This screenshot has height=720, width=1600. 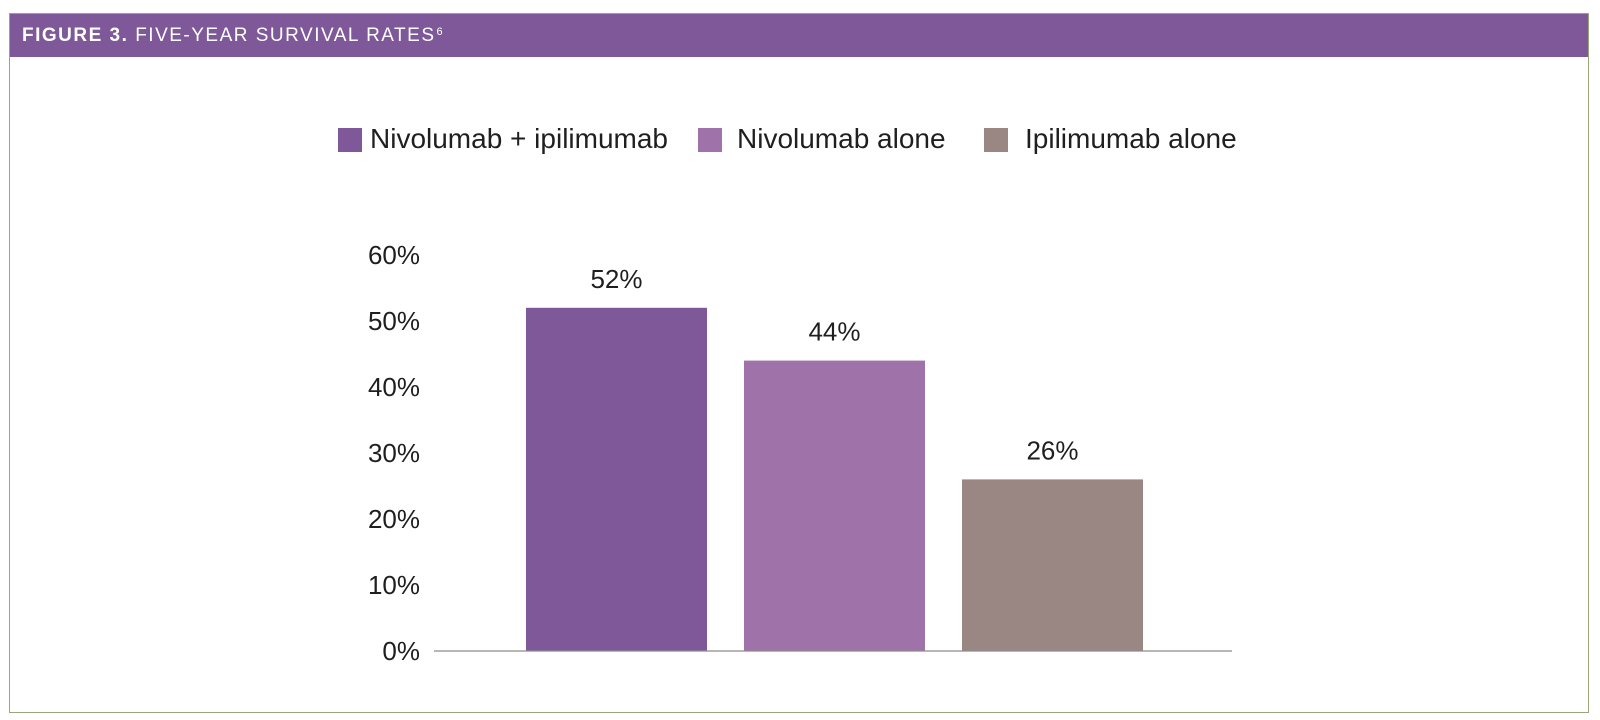 What do you see at coordinates (799, 35) in the screenshot?
I see `figure-header: FIGURE 3. FIVE-YEAR SURVIVAL RATES 6` at bounding box center [799, 35].